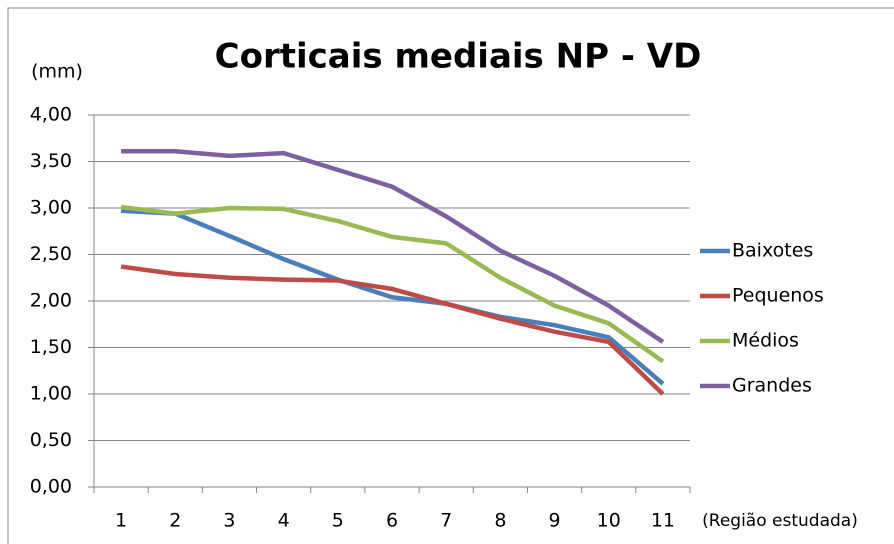  What do you see at coordinates (765, 341) in the screenshot?
I see `legend-label: Médios` at bounding box center [765, 341].